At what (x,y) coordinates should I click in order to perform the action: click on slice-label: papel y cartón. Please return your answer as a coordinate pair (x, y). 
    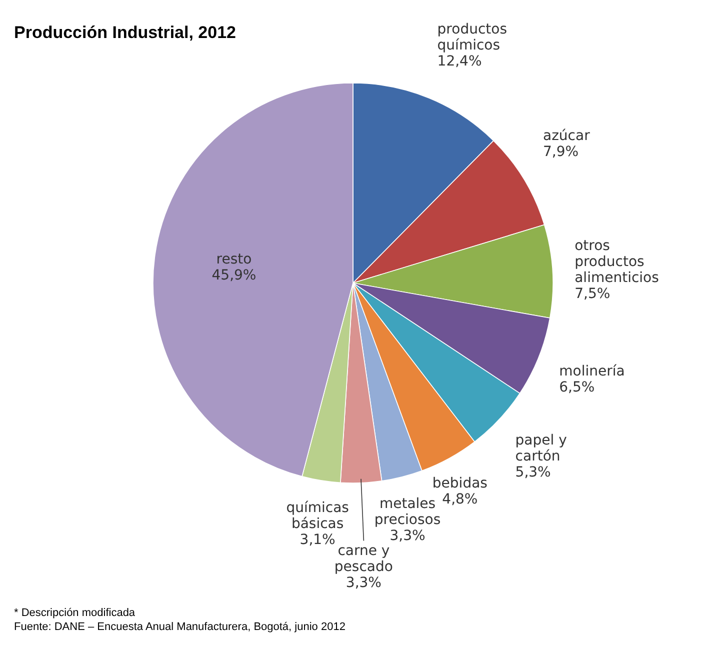
    Looking at the image, I should click on (541, 448).